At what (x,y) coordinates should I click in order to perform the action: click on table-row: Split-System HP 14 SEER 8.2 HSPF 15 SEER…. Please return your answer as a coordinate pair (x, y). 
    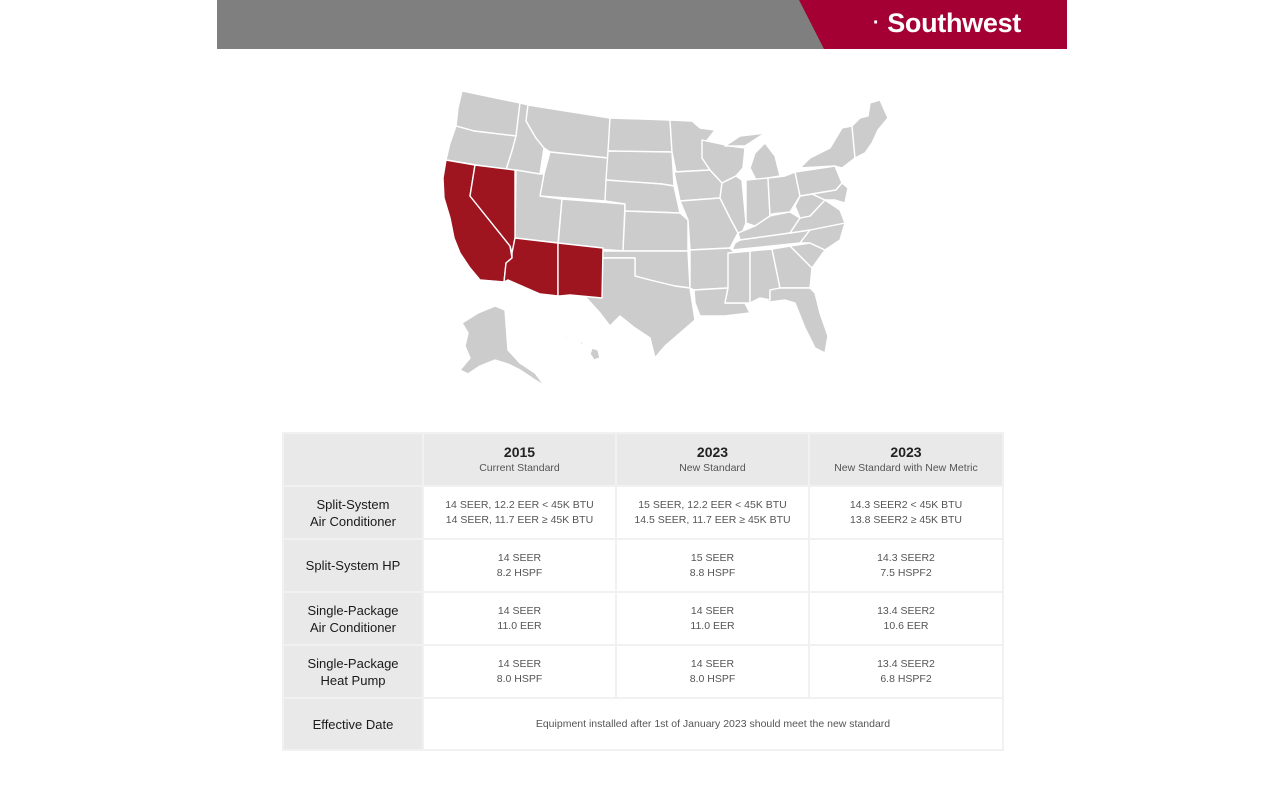
    Looking at the image, I should click on (643, 565).